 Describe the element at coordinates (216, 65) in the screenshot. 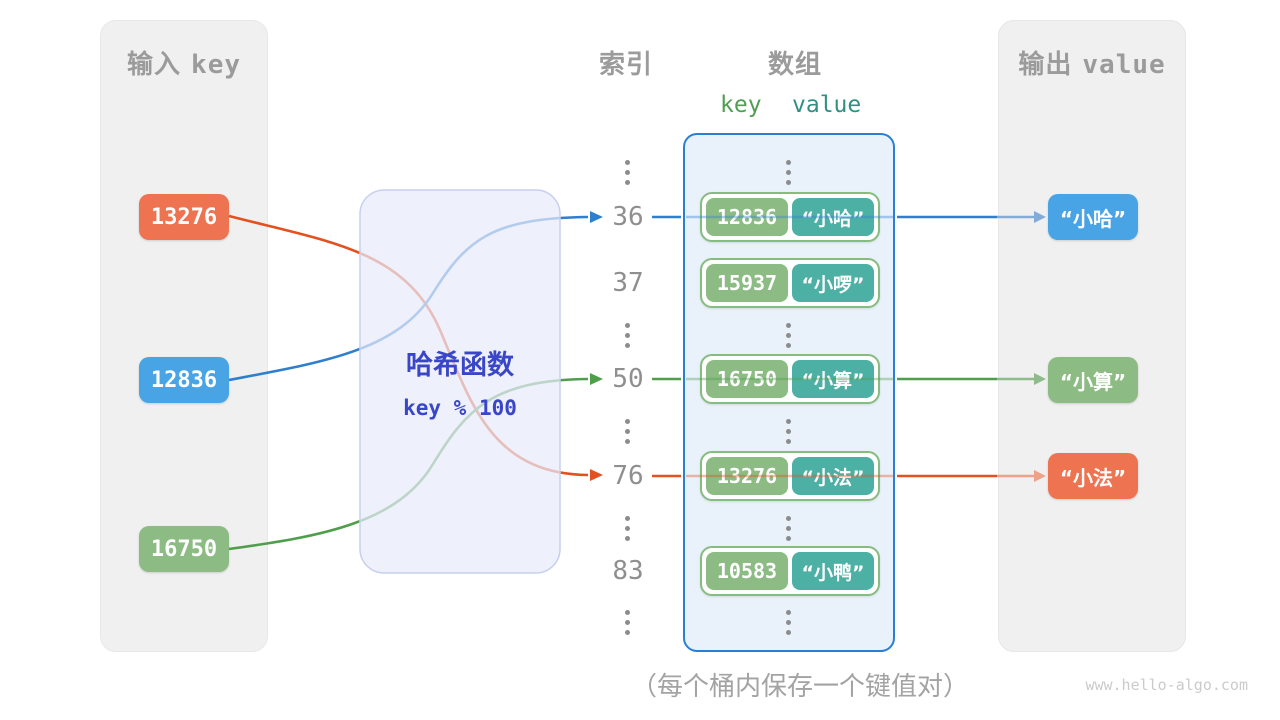

I see `input-title-latin: key` at that location.